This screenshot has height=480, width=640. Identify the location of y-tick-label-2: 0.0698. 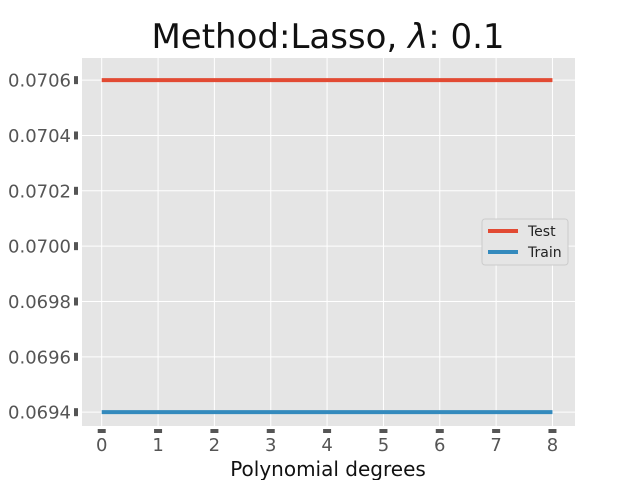
(39, 302).